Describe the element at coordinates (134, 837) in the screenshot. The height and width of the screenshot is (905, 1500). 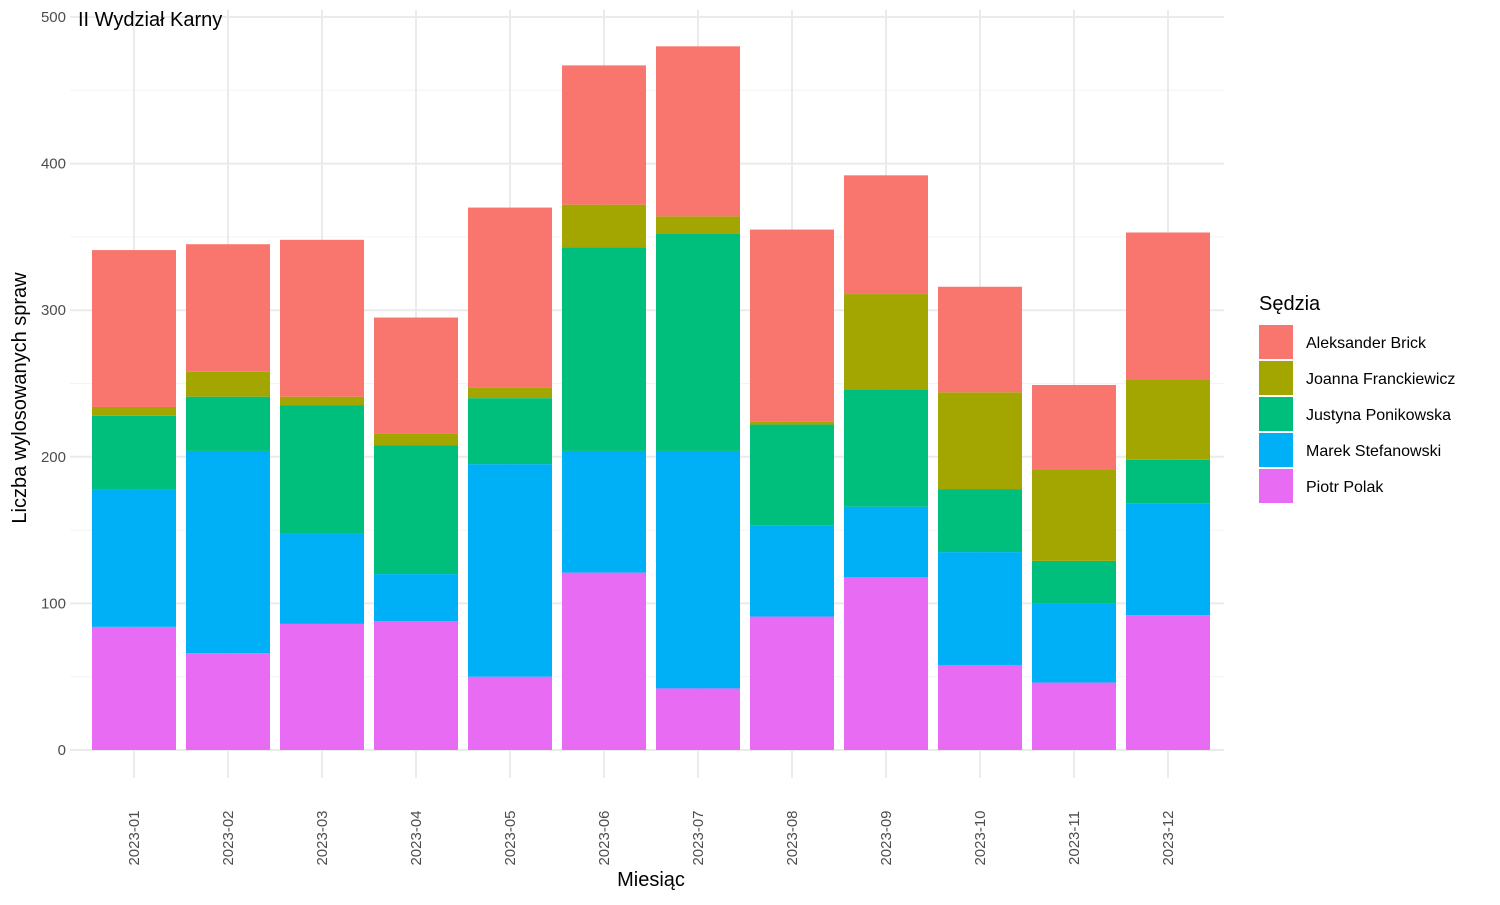
I see `x-tick-label: 2023-01` at that location.